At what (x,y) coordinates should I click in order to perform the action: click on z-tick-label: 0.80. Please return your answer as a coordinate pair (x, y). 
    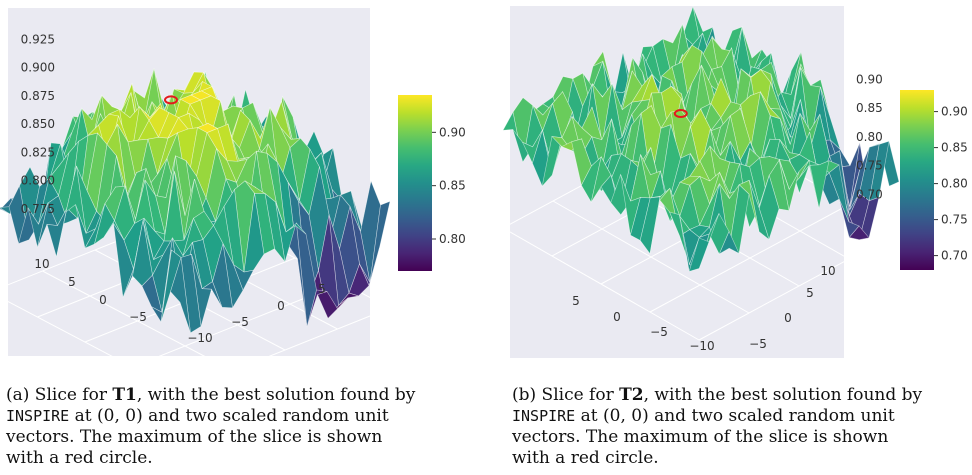
    Looking at the image, I should click on (869, 137).